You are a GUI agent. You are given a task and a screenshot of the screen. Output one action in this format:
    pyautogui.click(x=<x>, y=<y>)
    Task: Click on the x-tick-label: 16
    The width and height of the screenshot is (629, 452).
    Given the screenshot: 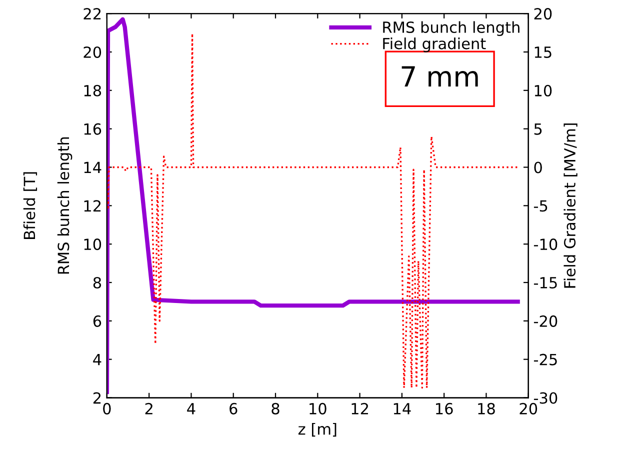 What is the action you would take?
    pyautogui.click(x=444, y=408)
    